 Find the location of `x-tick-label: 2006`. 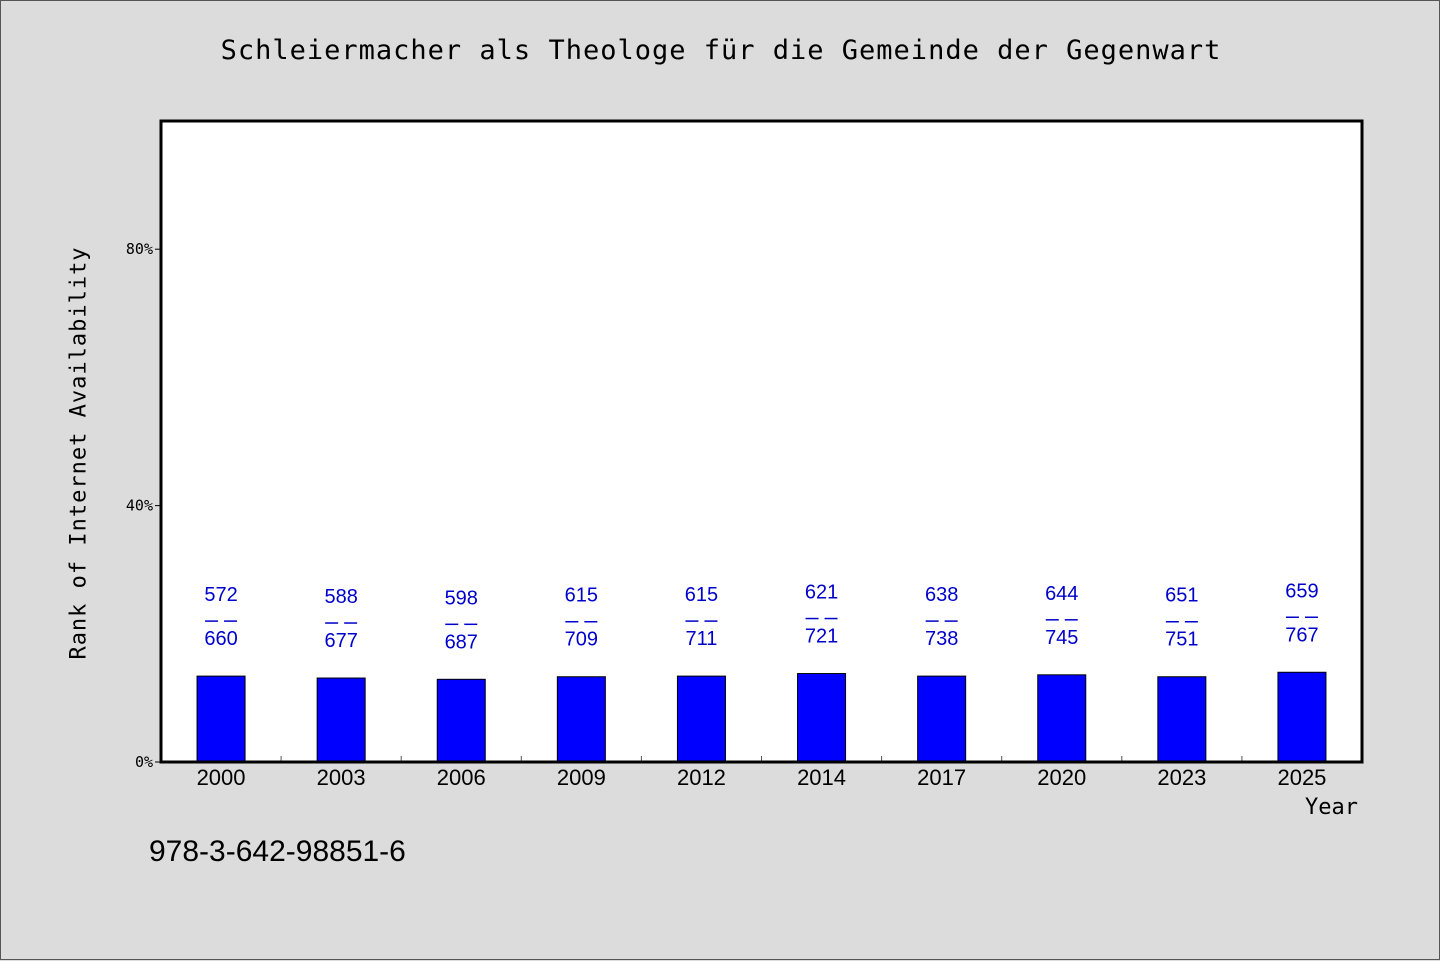

x-tick-label: 2006 is located at coordinates (461, 777).